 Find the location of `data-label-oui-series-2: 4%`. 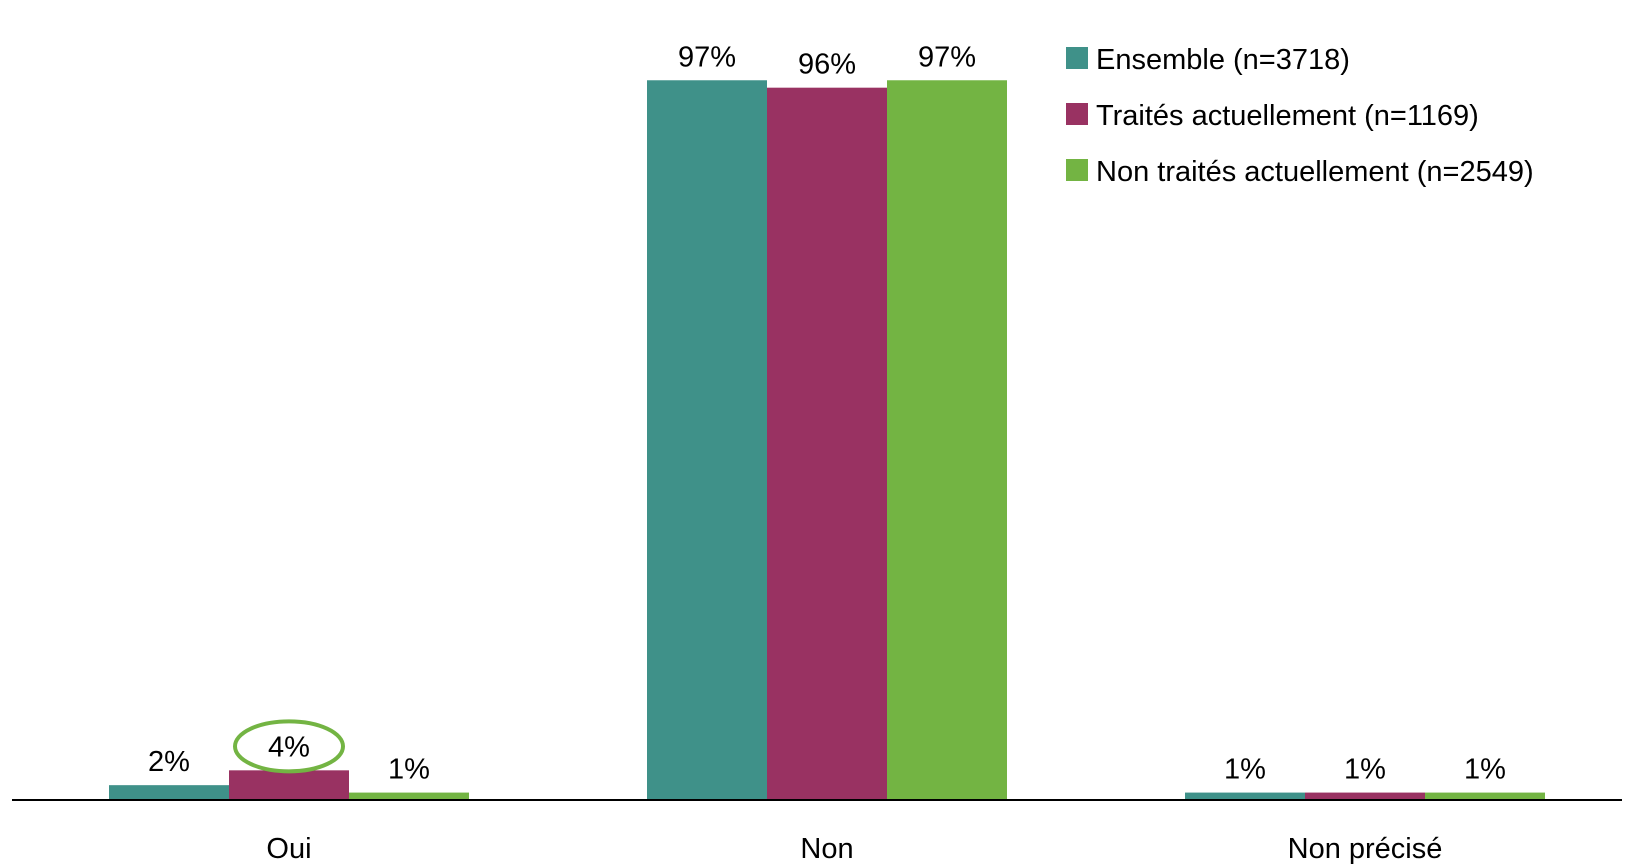

data-label-oui-series-2: 4% is located at coordinates (289, 747).